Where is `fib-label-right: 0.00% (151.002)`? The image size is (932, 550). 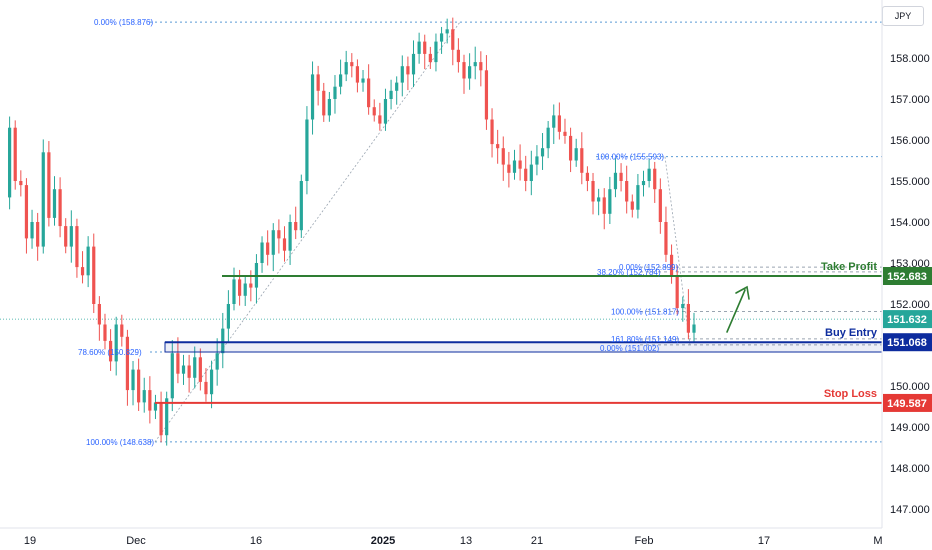 fib-label-right: 0.00% (151.002) is located at coordinates (629, 348).